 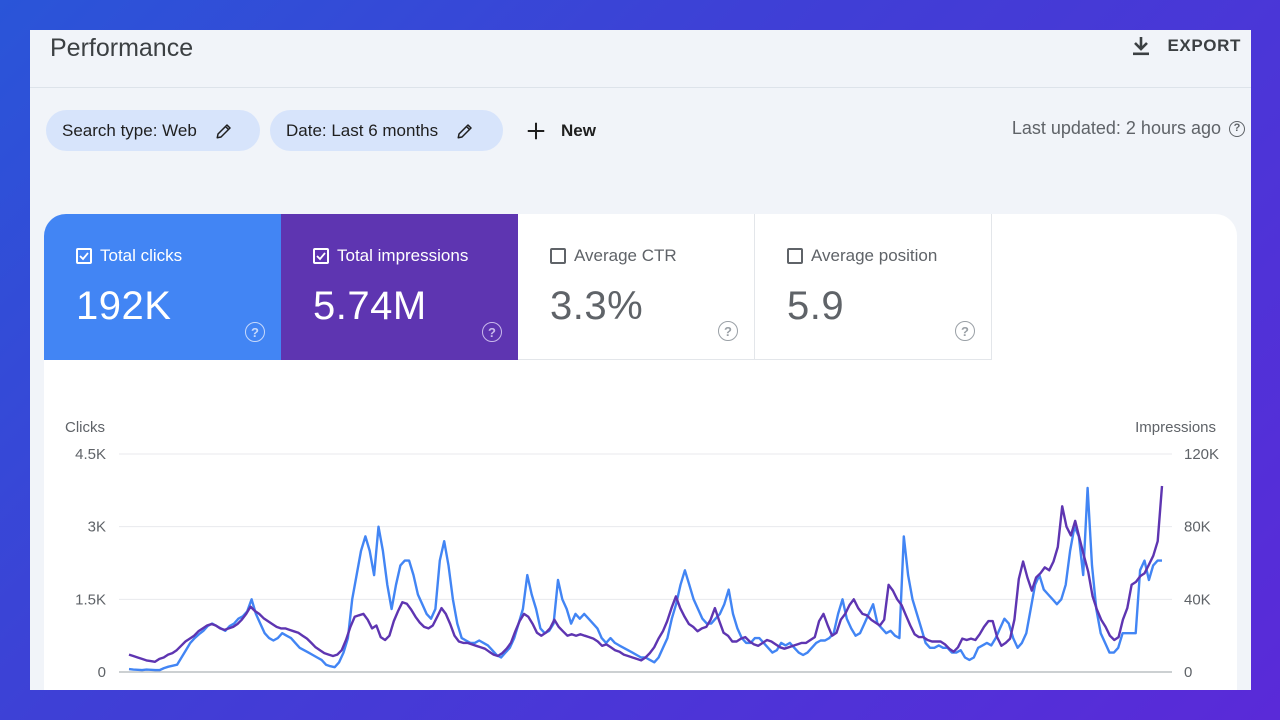 What do you see at coordinates (874, 255) in the screenshot?
I see `metric-label: Average position` at bounding box center [874, 255].